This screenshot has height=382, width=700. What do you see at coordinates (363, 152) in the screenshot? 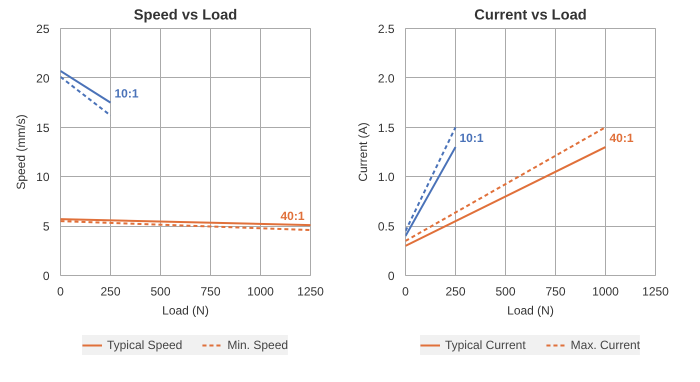
I see `y-axis-title: Current (A)` at bounding box center [363, 152].